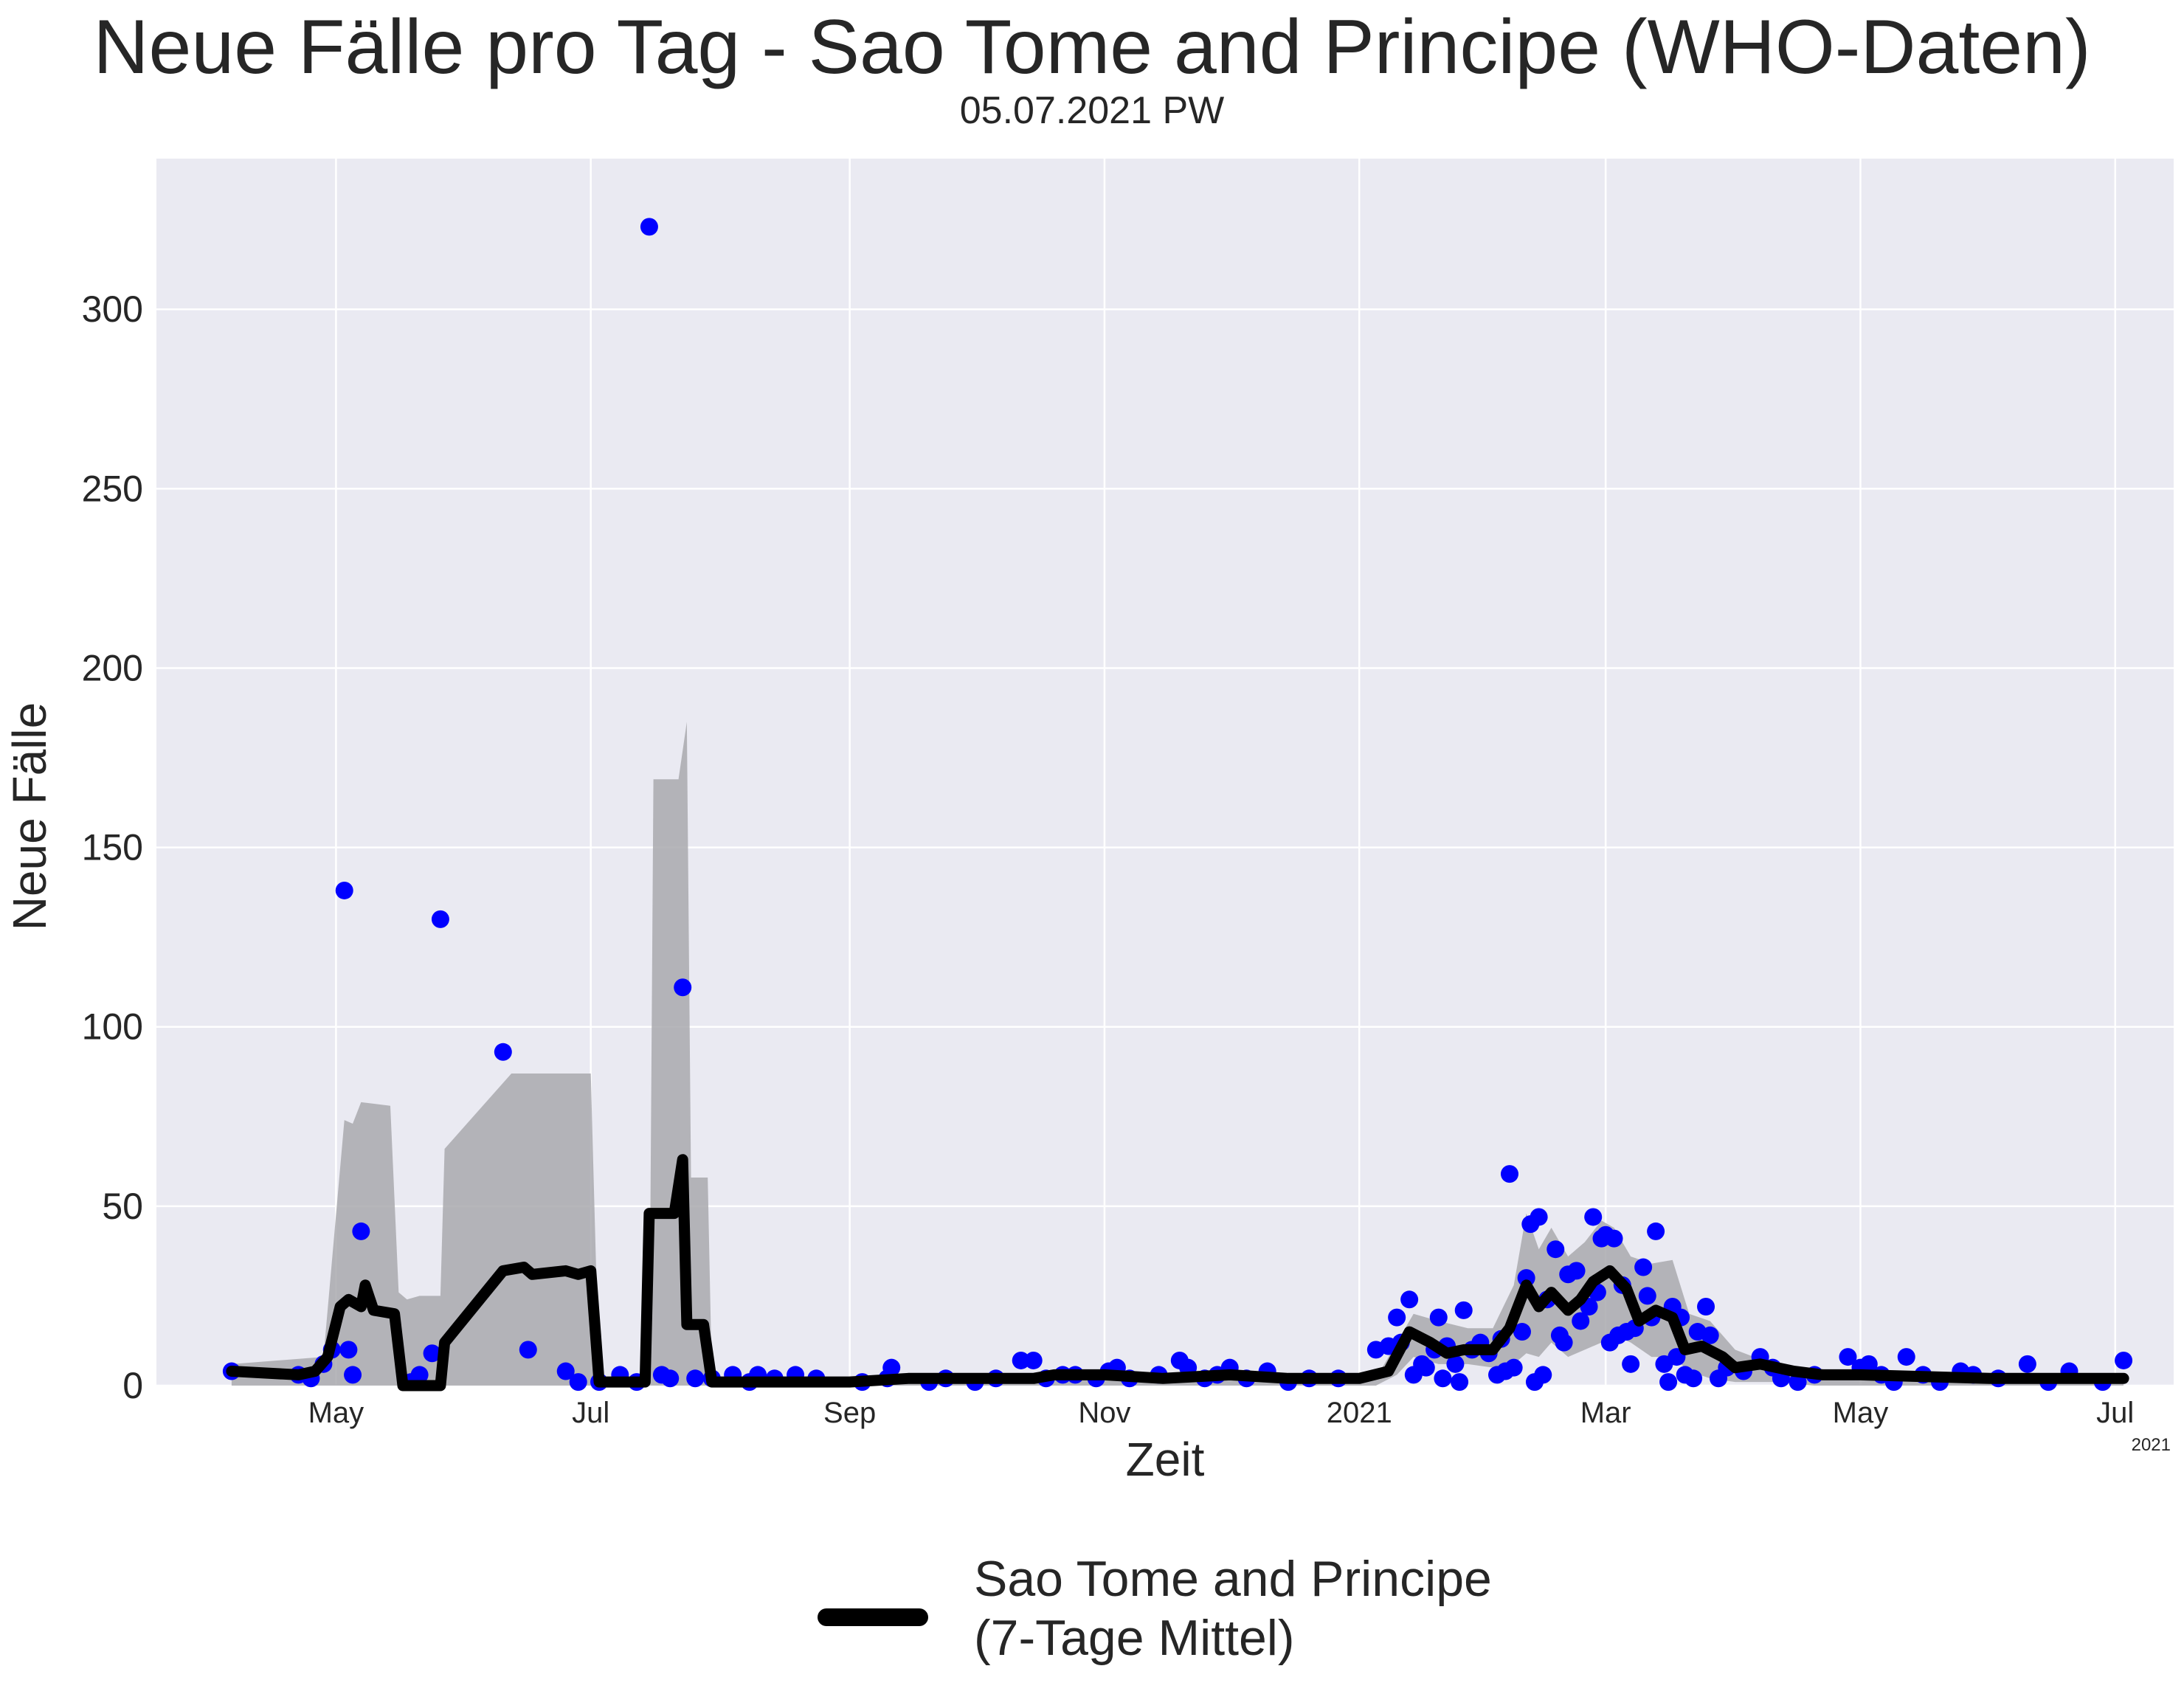 The image size is (2184, 1694). I want to click on y-tick-label: 150, so click(112, 847).